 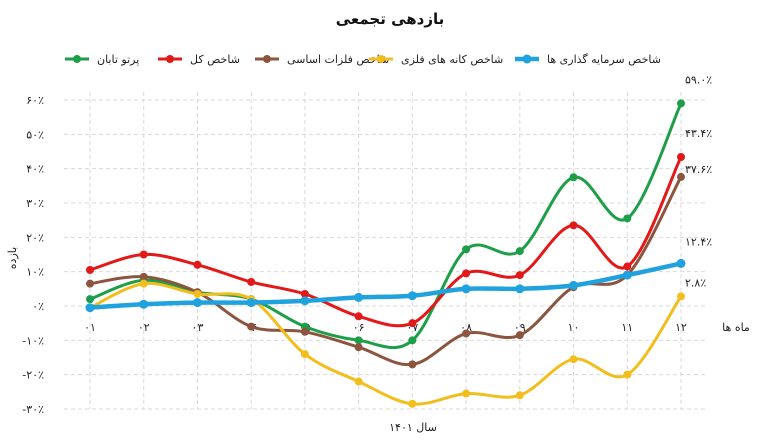 I want to click on end-value-label: ۱۲.۴٪, so click(x=698, y=241).